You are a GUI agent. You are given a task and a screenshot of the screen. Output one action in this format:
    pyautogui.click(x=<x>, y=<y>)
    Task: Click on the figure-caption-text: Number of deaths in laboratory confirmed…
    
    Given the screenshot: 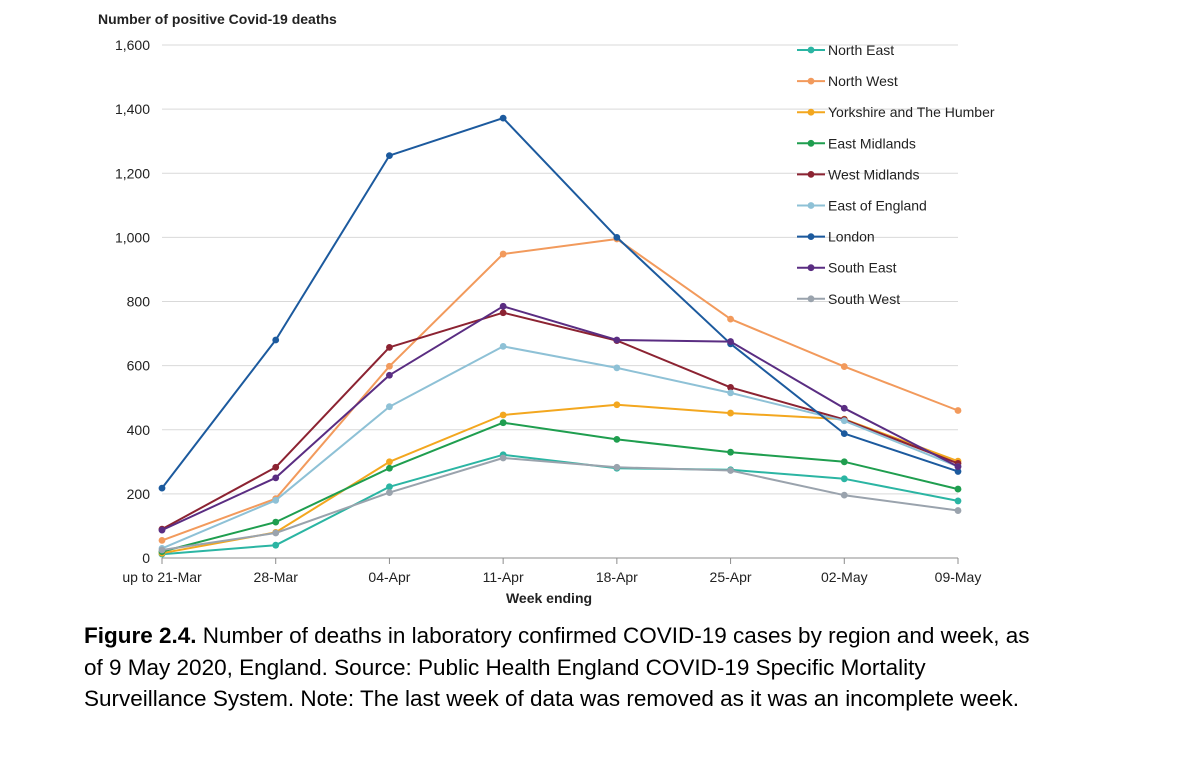 What is the action you would take?
    pyautogui.click(x=557, y=667)
    